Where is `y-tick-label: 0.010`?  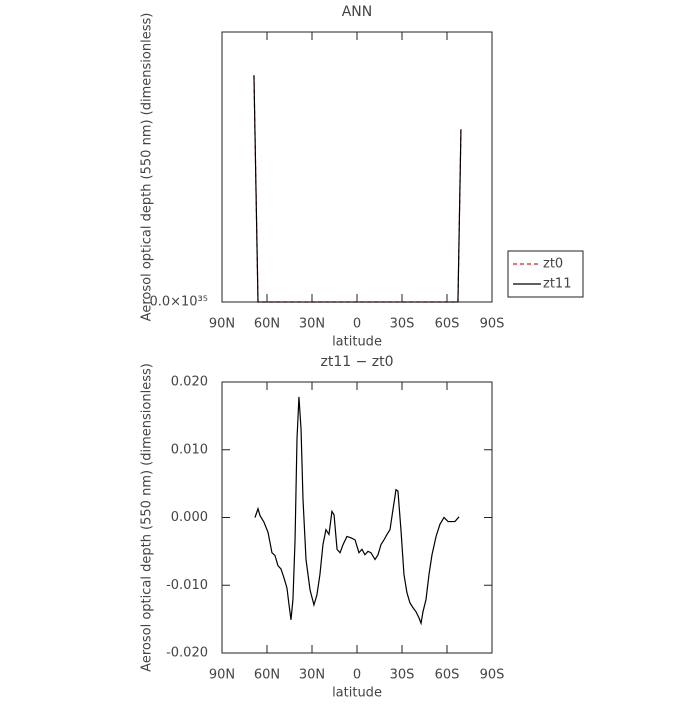 y-tick-label: 0.010 is located at coordinates (189, 449).